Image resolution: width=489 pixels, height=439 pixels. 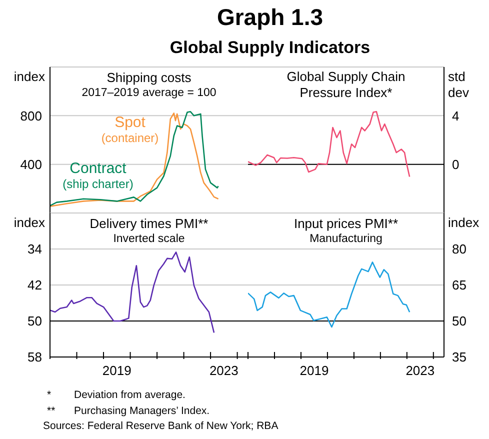 I want to click on y-tick-label: 34, so click(x=35, y=249).